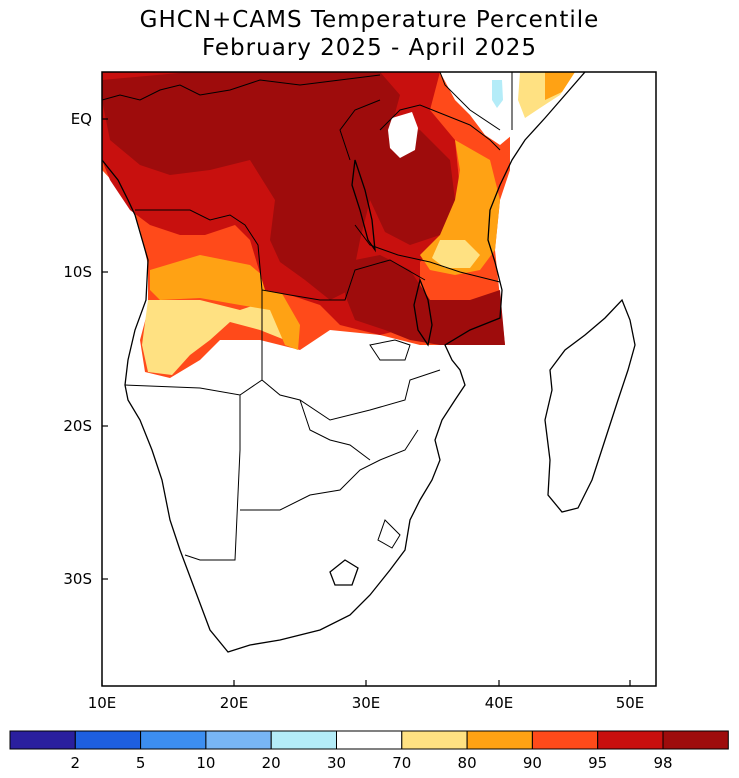 The width and height of the screenshot is (739, 778). Describe the element at coordinates (77, 272) in the screenshot. I see `y-tick-label: 10S` at that location.